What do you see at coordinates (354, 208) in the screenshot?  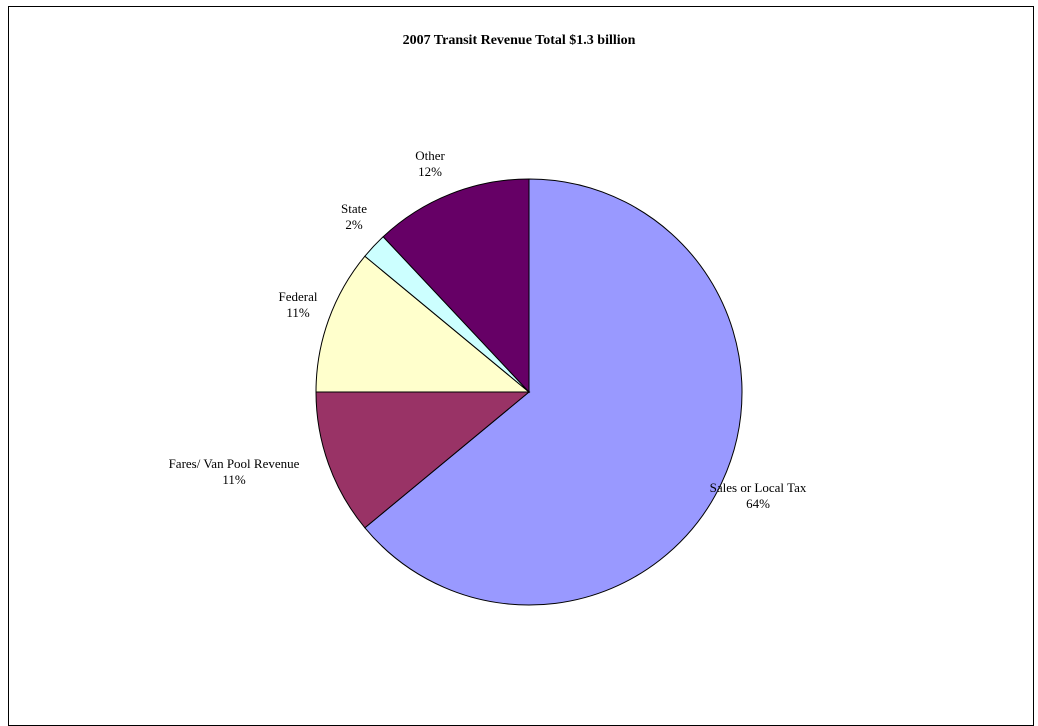 I see `slice-label-state: State` at bounding box center [354, 208].